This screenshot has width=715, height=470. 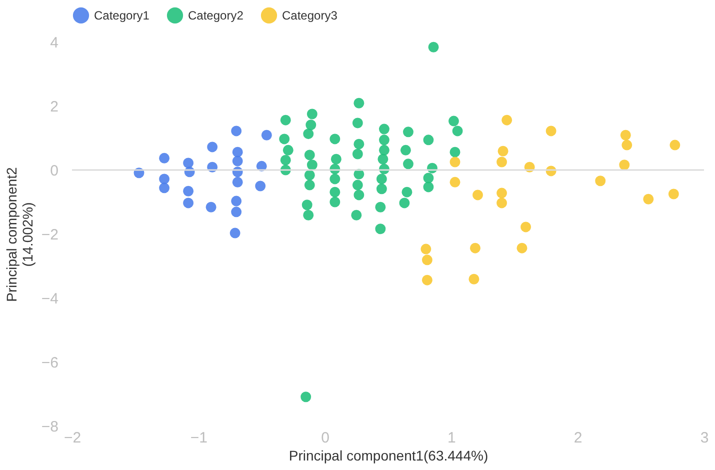 What do you see at coordinates (54, 107) in the screenshot?
I see `y-tick-label: 2` at bounding box center [54, 107].